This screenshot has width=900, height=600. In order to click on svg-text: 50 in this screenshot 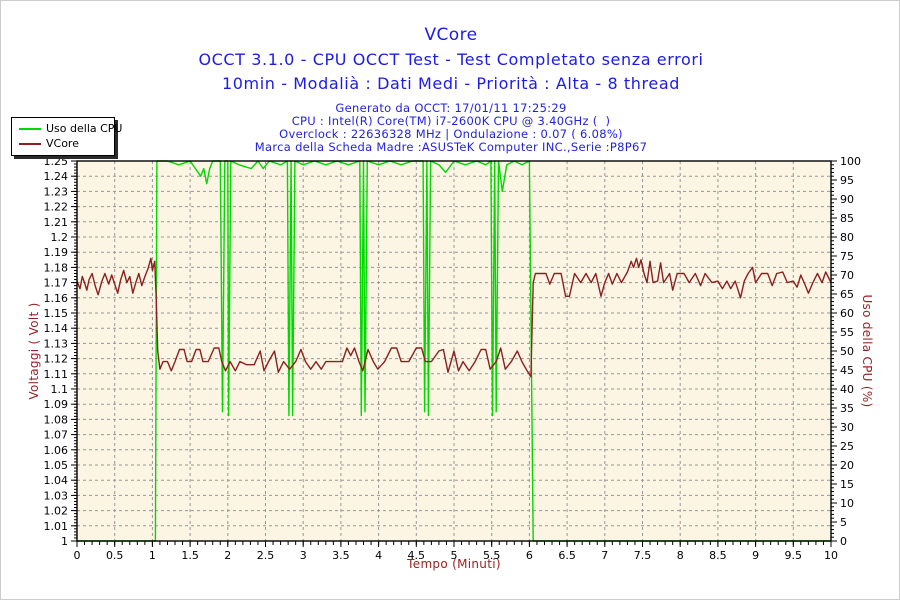, I will do `click(847, 351)`.